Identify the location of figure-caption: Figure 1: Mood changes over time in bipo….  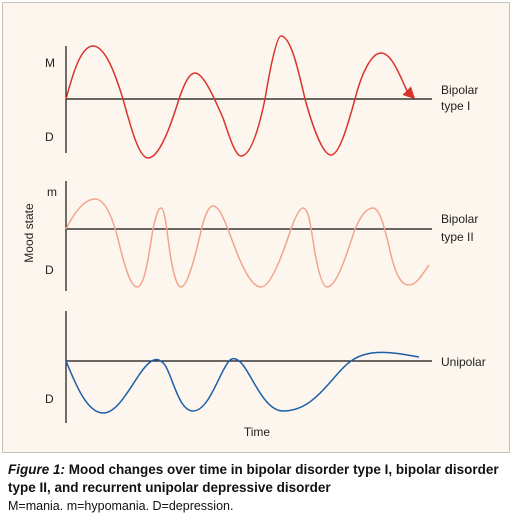
(258, 488).